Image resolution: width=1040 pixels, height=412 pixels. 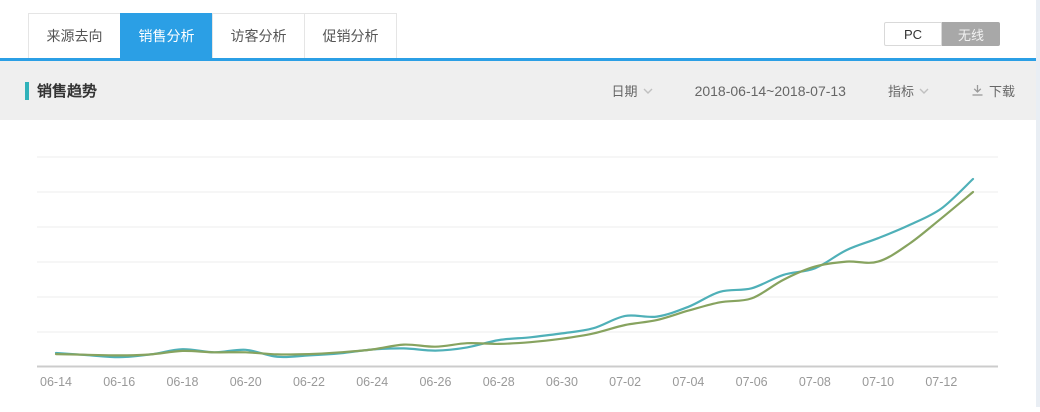 I want to click on page-background-strip, so click(x=1038, y=203).